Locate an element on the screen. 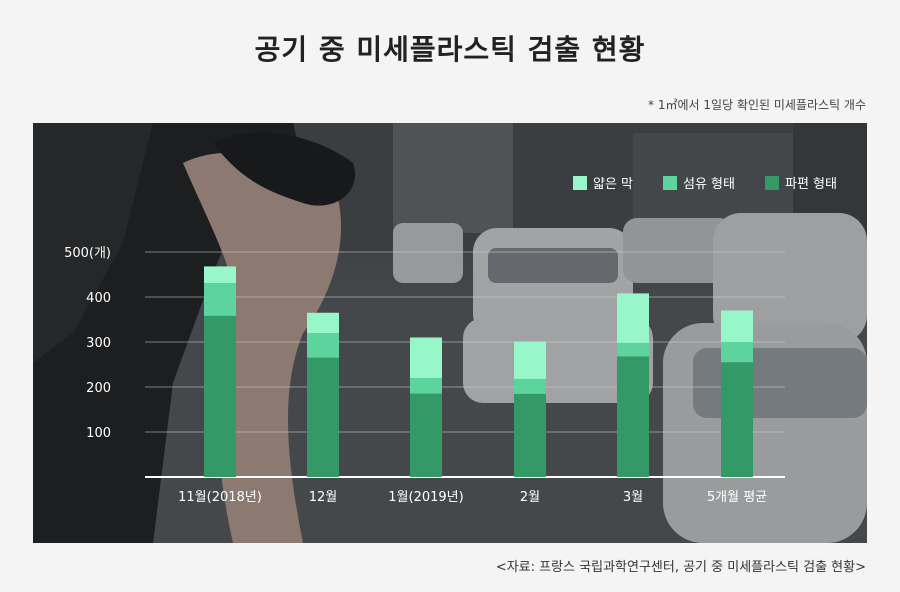 Image resolution: width=900 pixels, height=592 pixels. legend-label: 파편 형태 is located at coordinates (811, 184).